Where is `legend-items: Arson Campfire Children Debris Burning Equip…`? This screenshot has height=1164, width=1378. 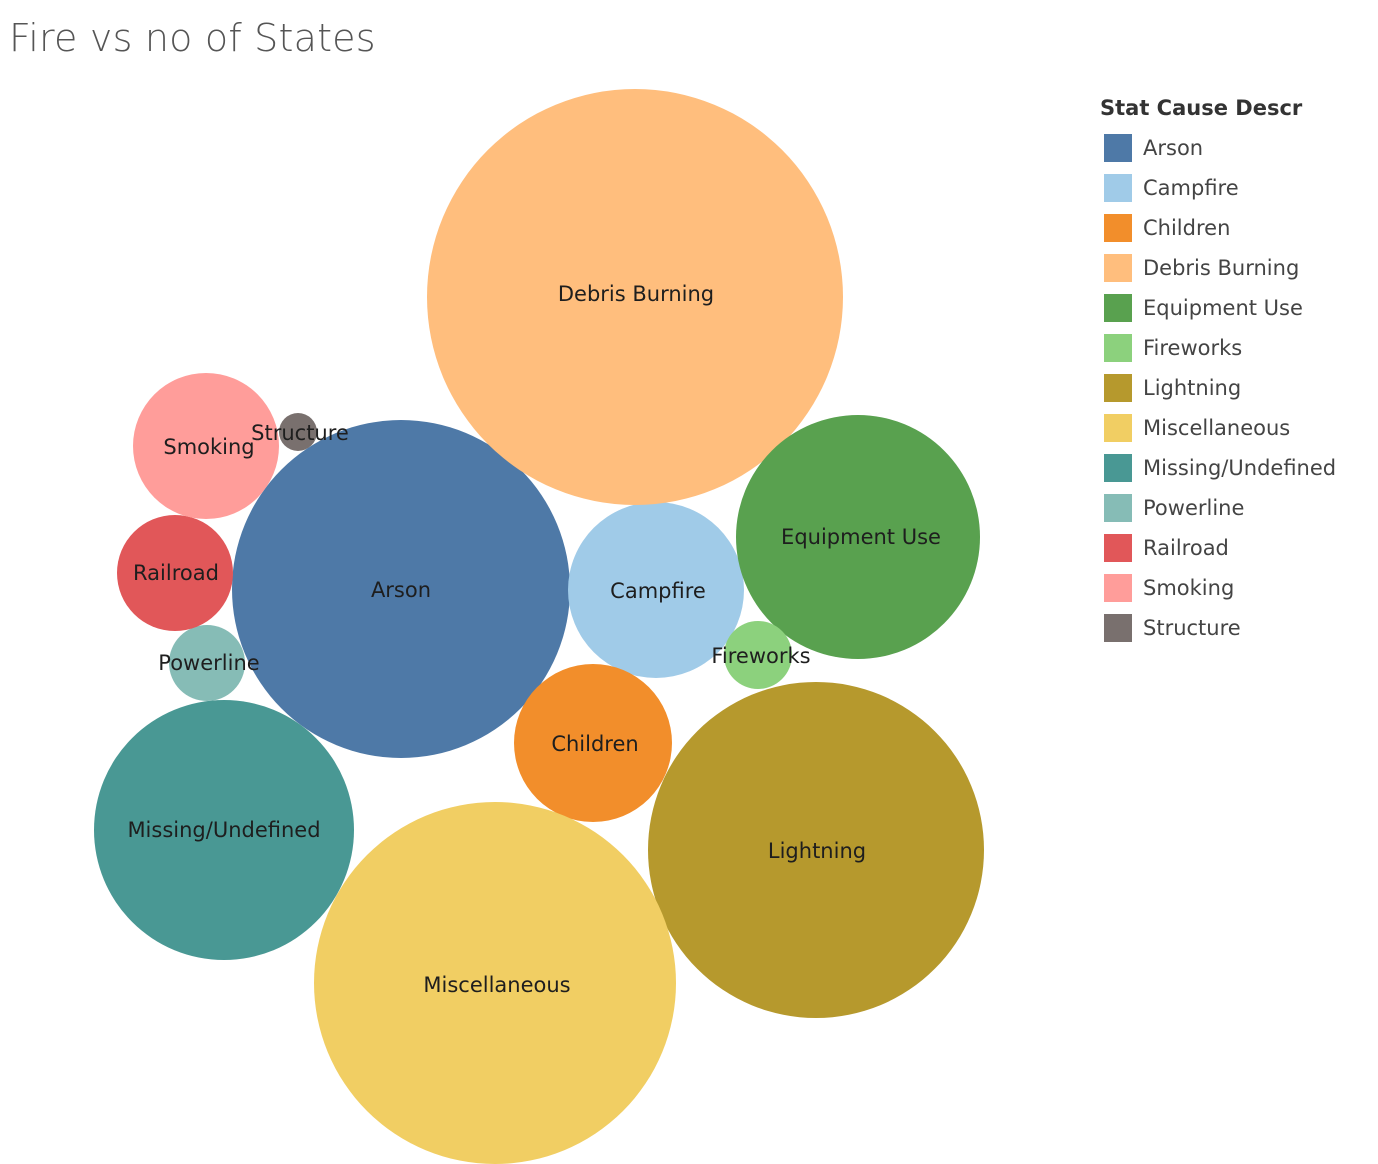 legend-items: Arson Campfire Children Debris Burning Equip… is located at coordinates (1218, 388).